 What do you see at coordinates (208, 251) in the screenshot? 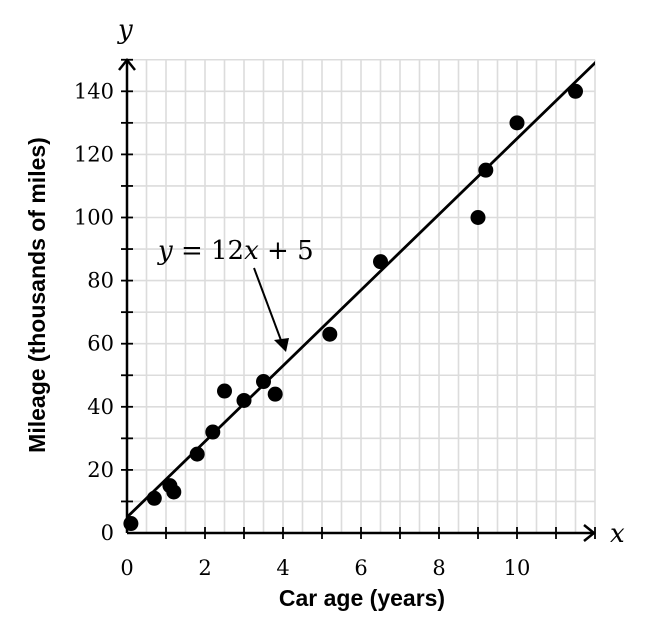
I see `fit-equation-mid: = 12` at bounding box center [208, 251].